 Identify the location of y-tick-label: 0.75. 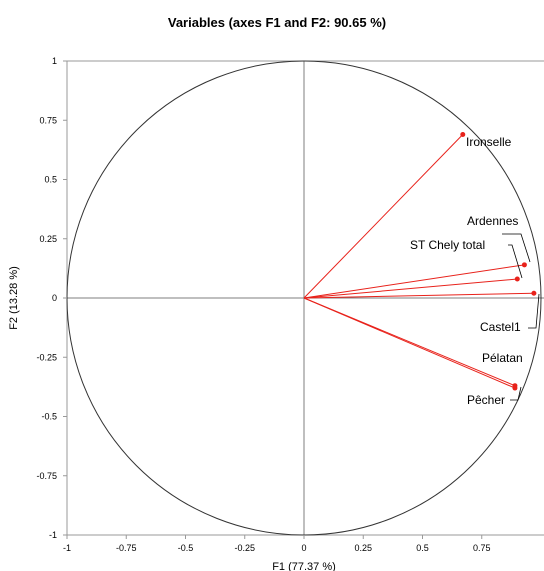
(48, 120).